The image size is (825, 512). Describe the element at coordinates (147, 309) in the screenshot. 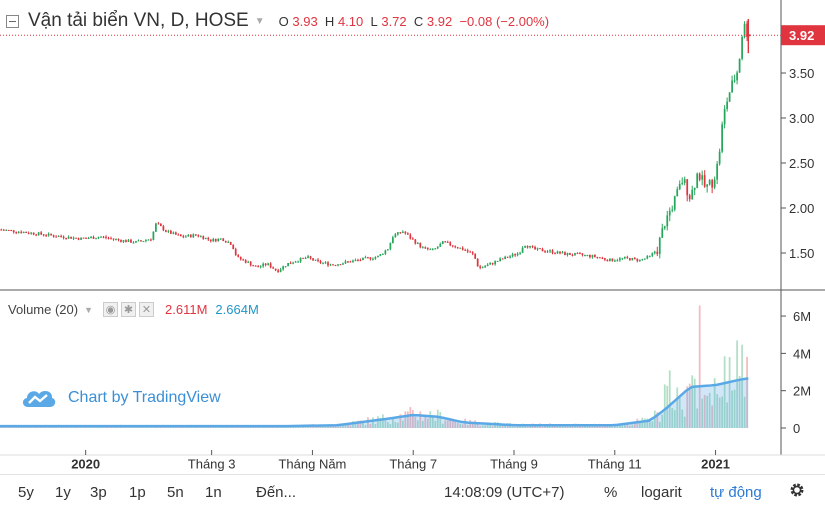

I see `close-icon: ✕` at that location.